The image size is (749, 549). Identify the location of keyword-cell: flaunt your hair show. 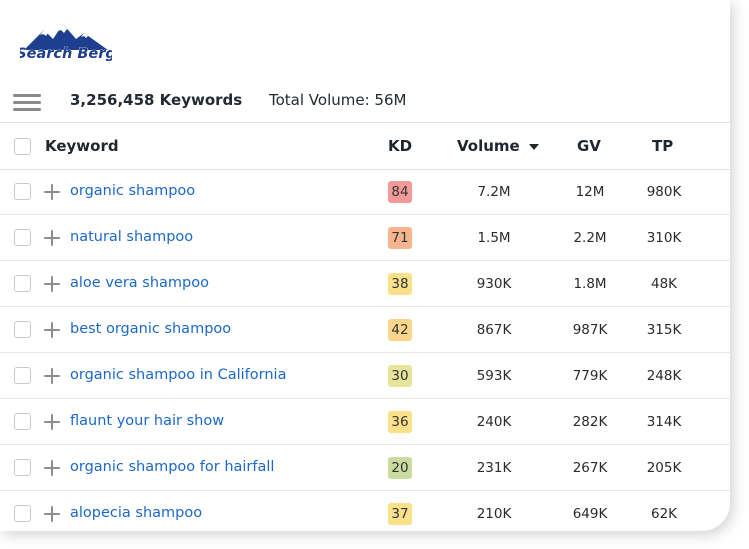
(147, 421).